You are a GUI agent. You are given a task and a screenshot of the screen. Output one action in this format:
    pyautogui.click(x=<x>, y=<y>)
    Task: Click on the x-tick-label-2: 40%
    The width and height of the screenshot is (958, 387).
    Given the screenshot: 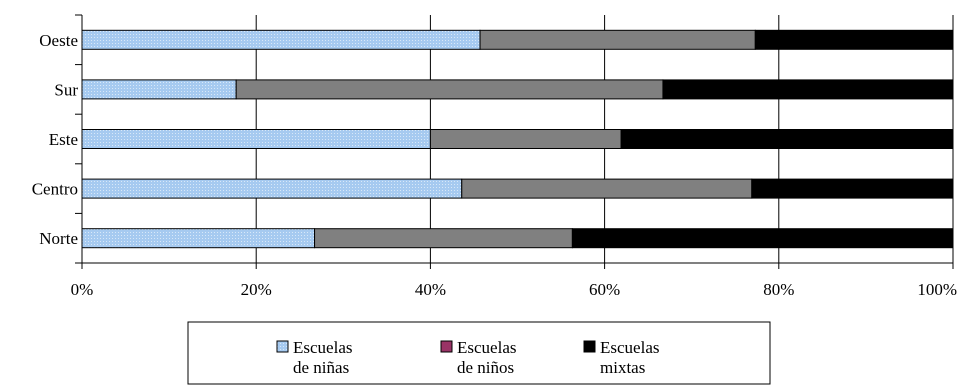 What is the action you would take?
    pyautogui.click(x=430, y=289)
    